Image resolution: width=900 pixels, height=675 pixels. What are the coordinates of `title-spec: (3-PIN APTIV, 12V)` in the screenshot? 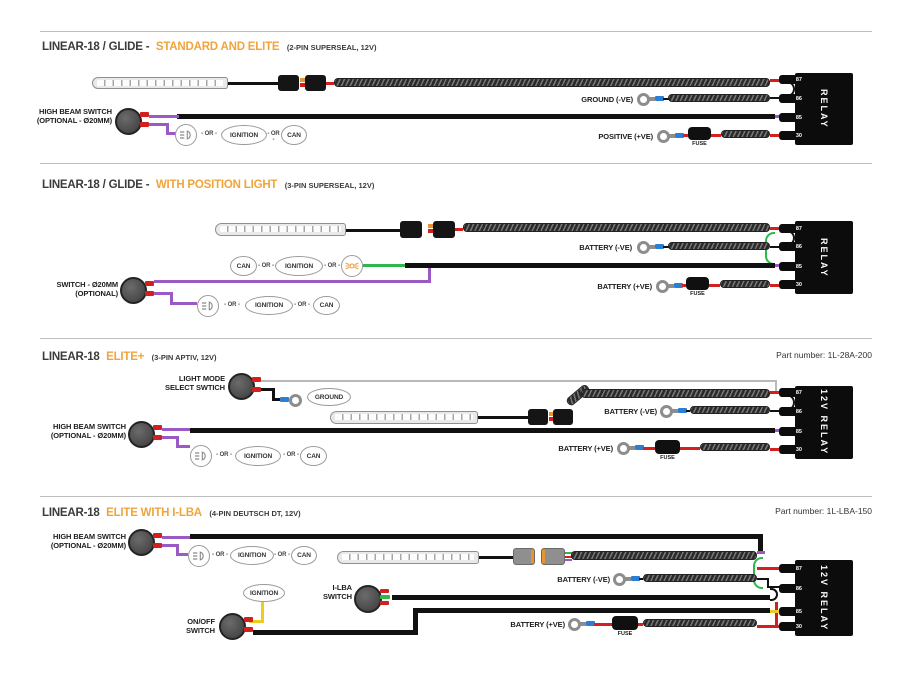 It's located at (184, 357).